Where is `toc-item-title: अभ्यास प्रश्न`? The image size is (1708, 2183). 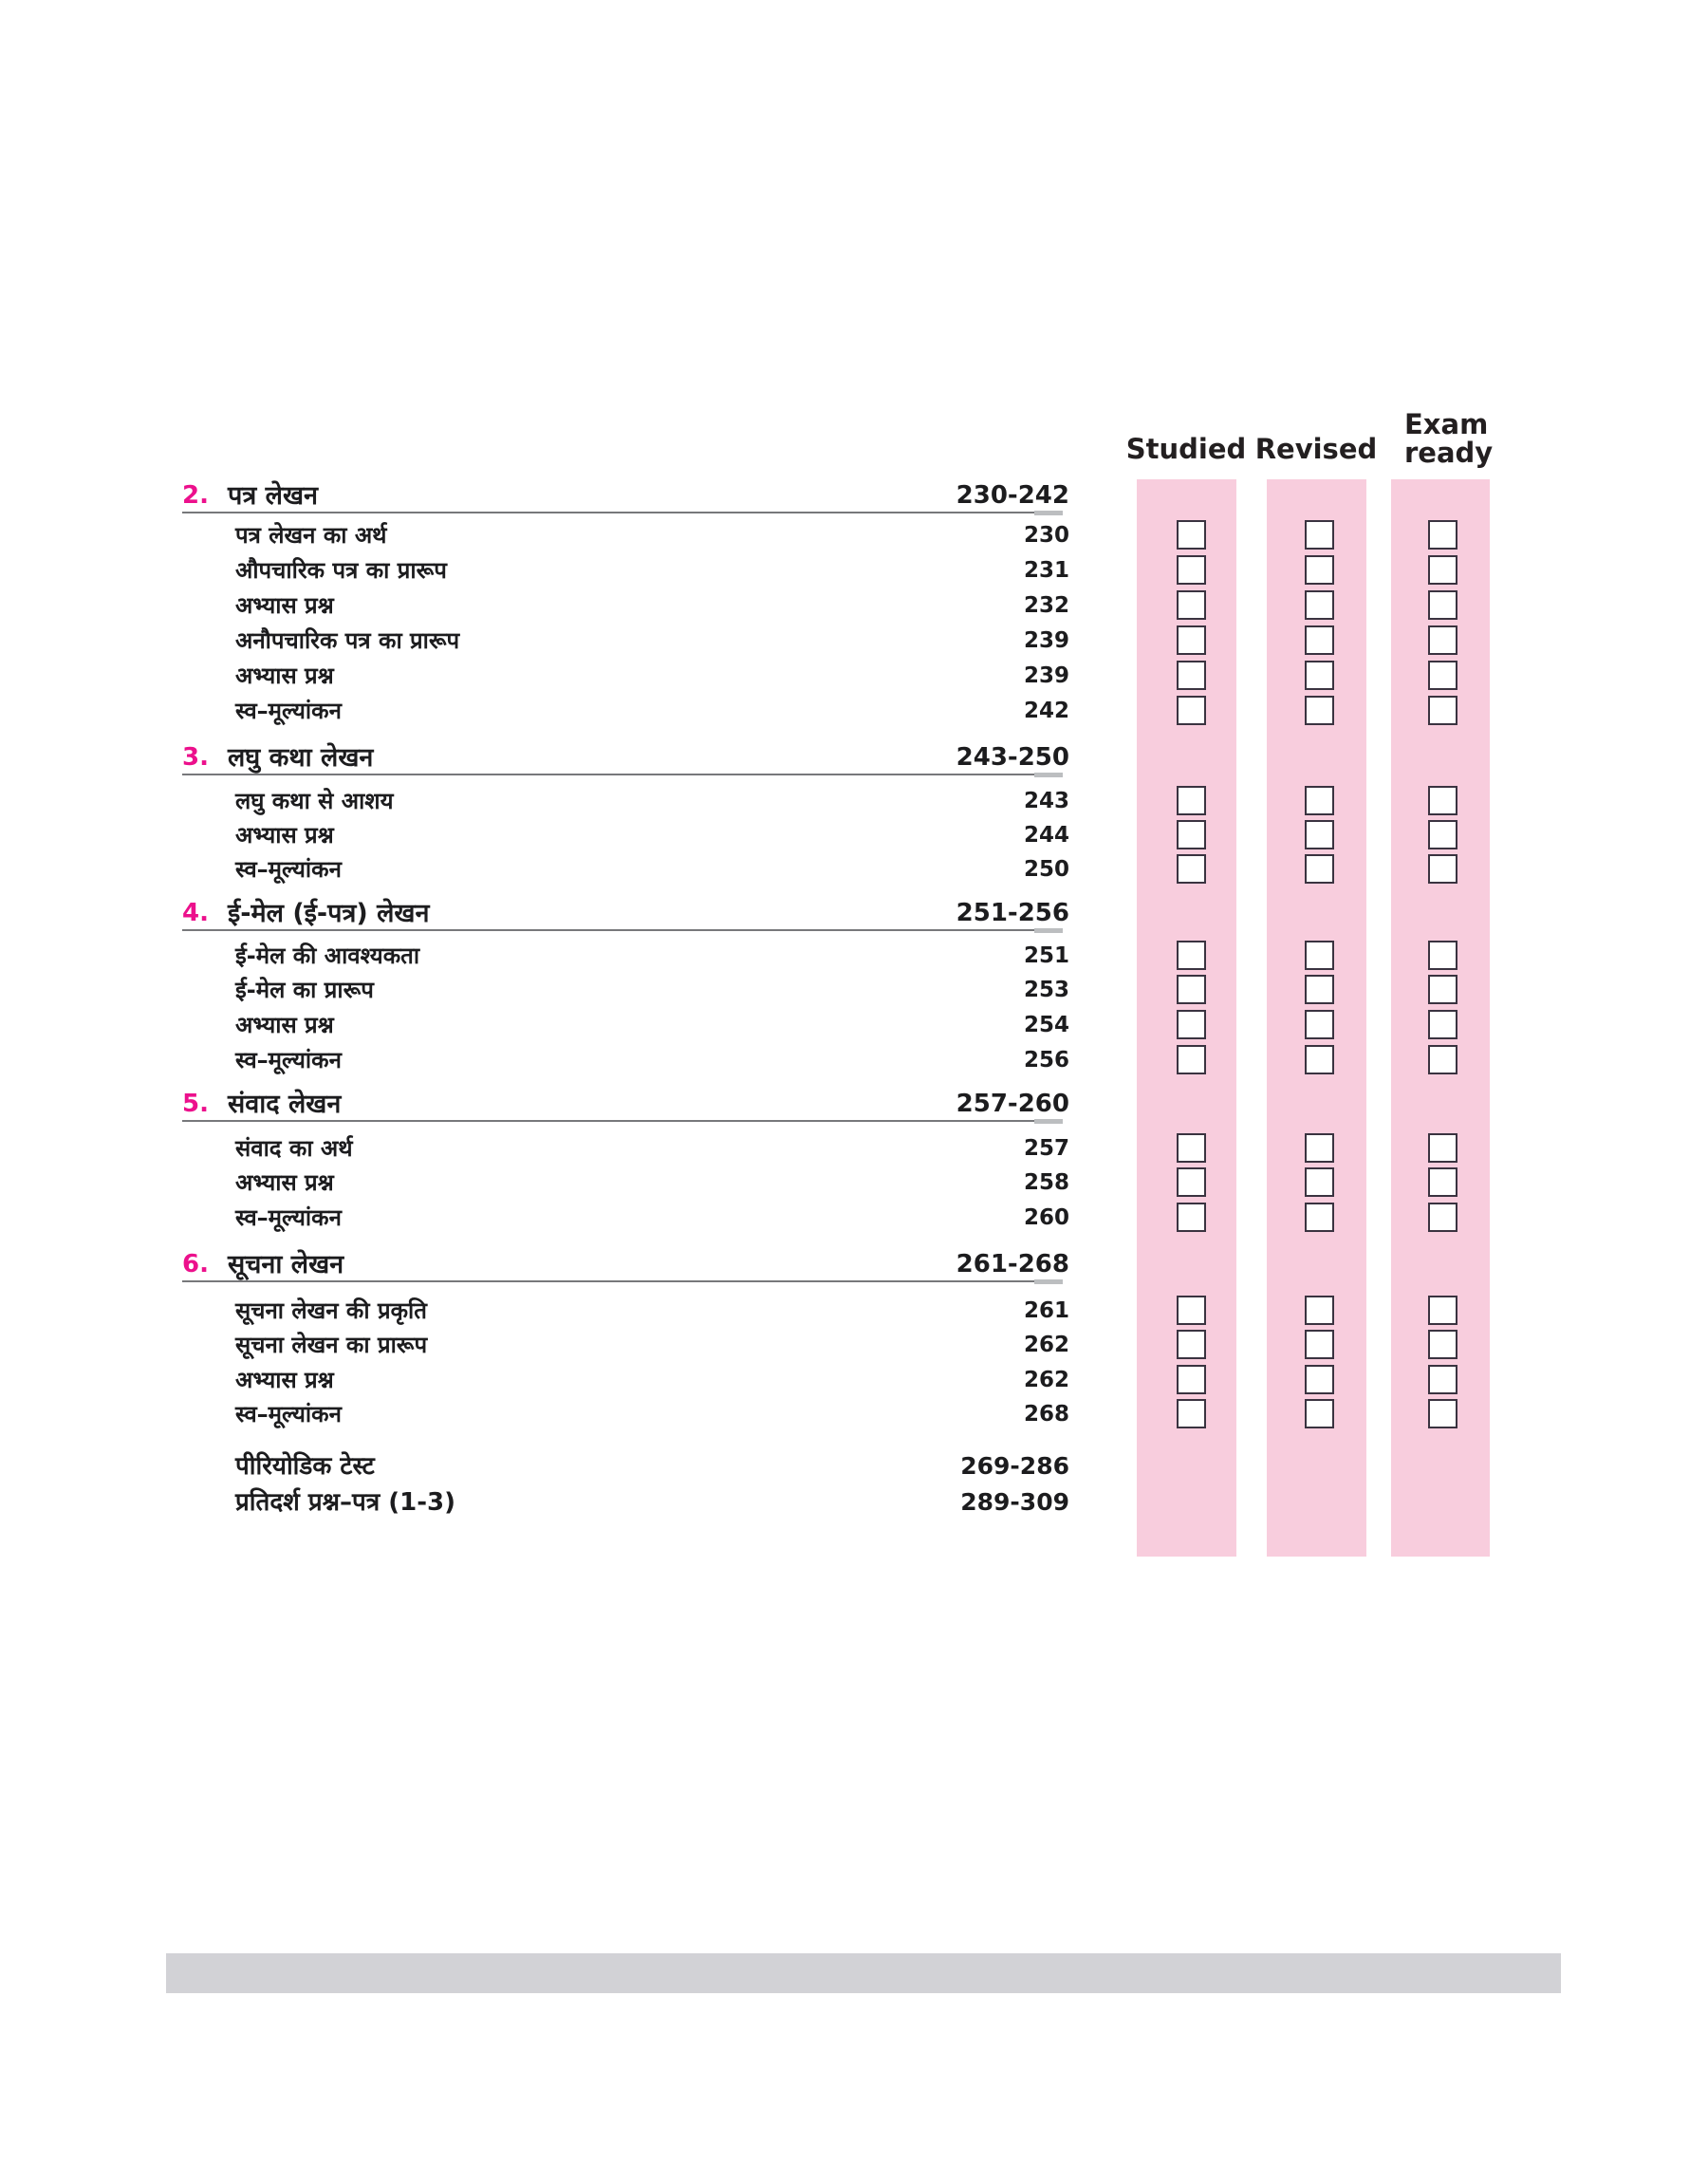 toc-item-title: अभ्यास प्रश्न is located at coordinates (284, 1380).